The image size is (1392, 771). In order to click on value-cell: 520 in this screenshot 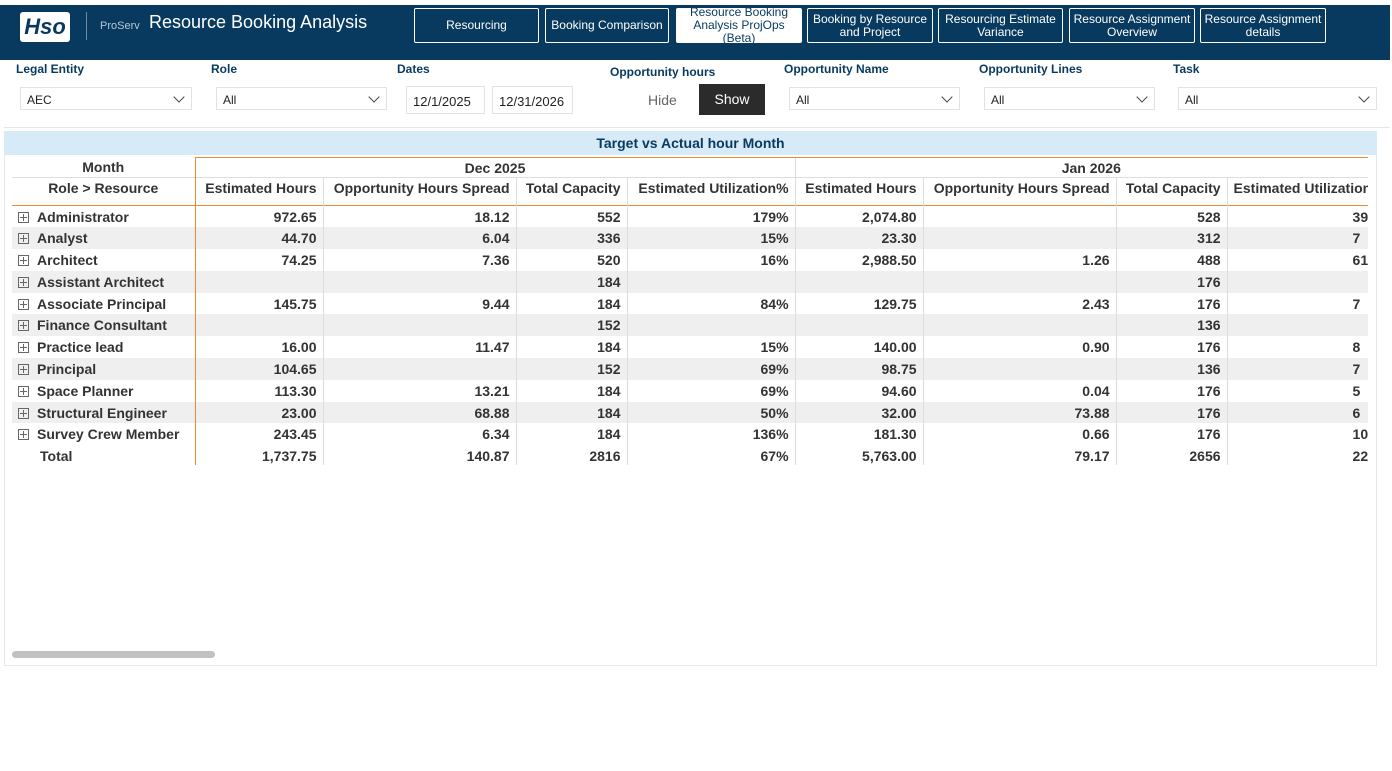, I will do `click(571, 260)`.